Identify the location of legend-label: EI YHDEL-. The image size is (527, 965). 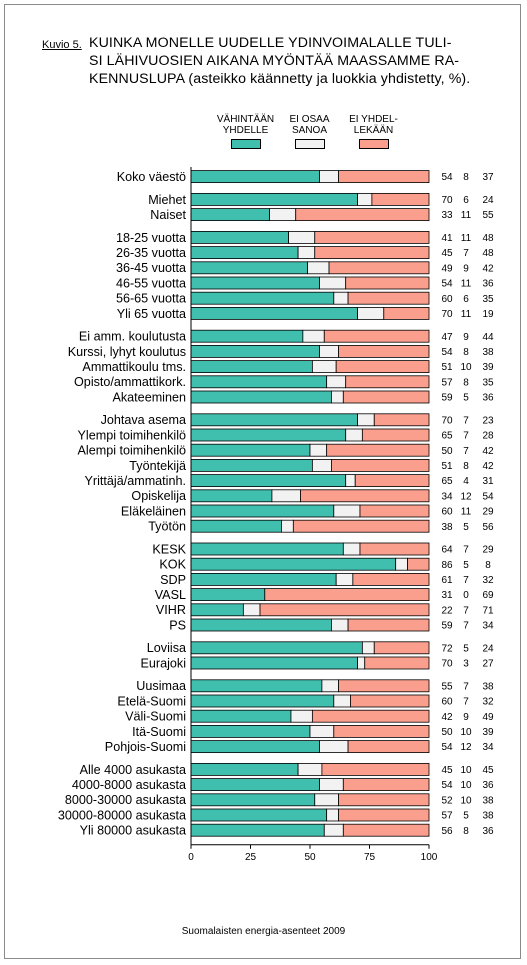
(373, 119).